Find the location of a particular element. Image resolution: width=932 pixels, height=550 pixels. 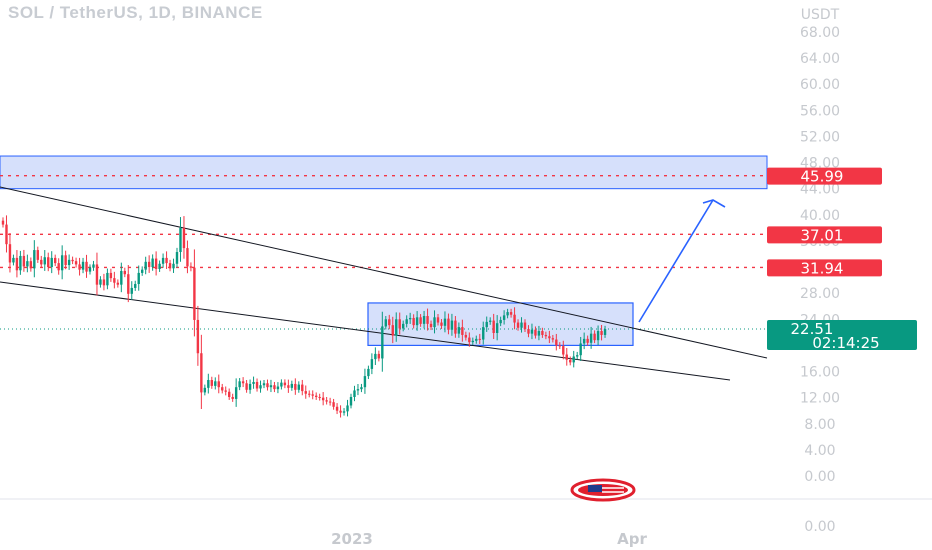

projection-arrow is located at coordinates (676, 261).